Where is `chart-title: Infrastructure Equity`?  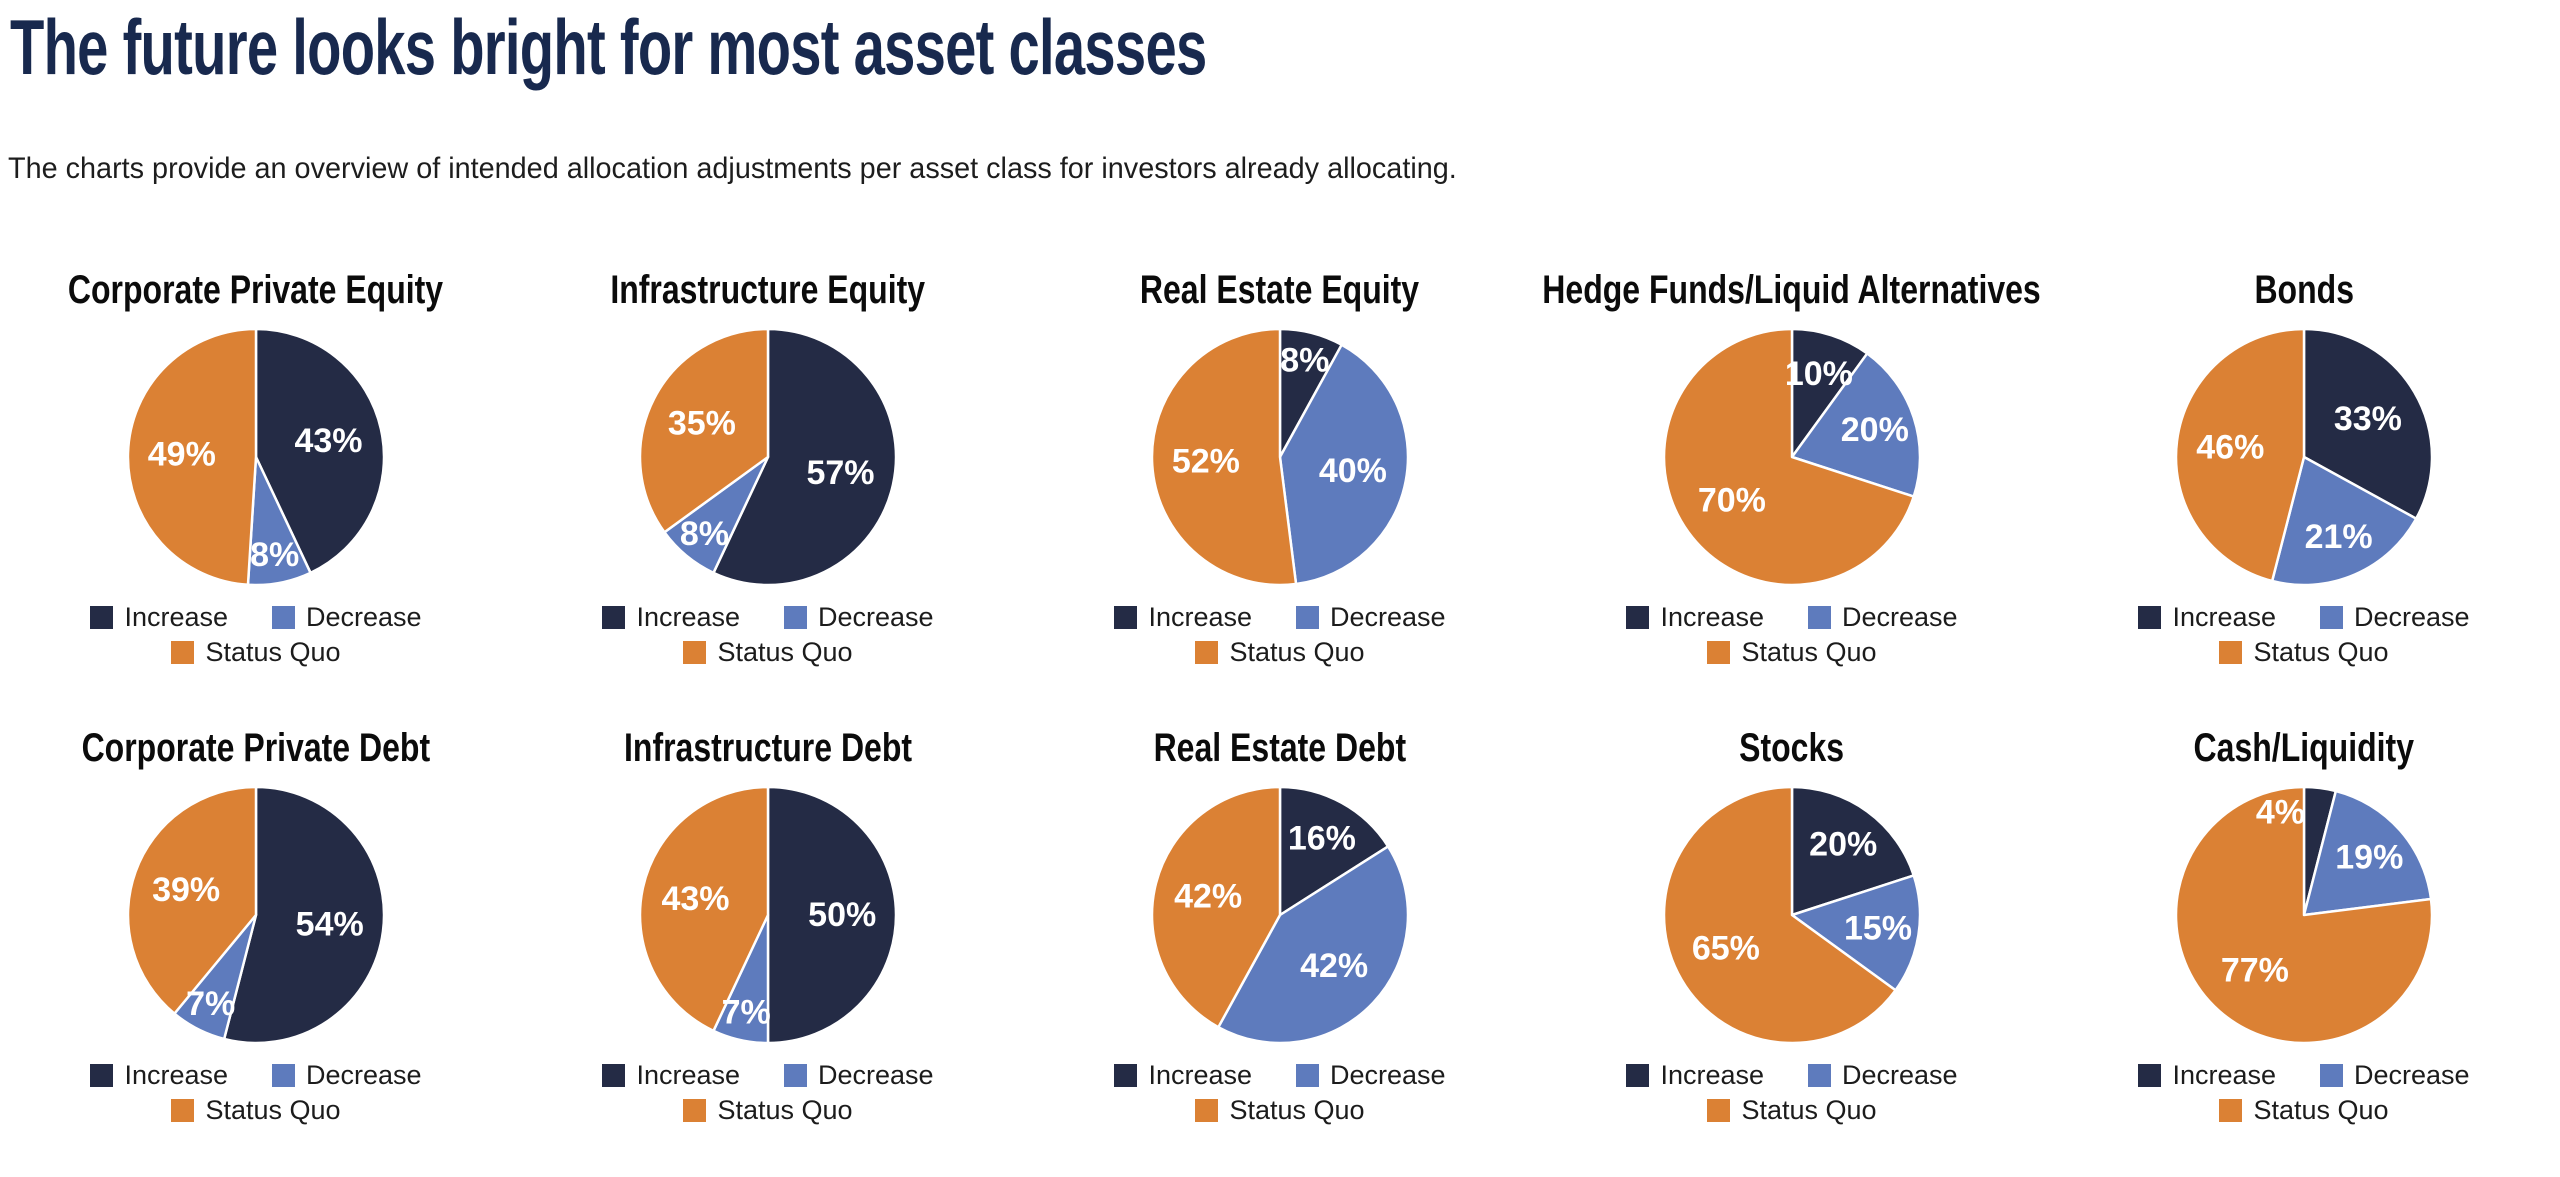
chart-title: Infrastructure Equity is located at coordinates (768, 290).